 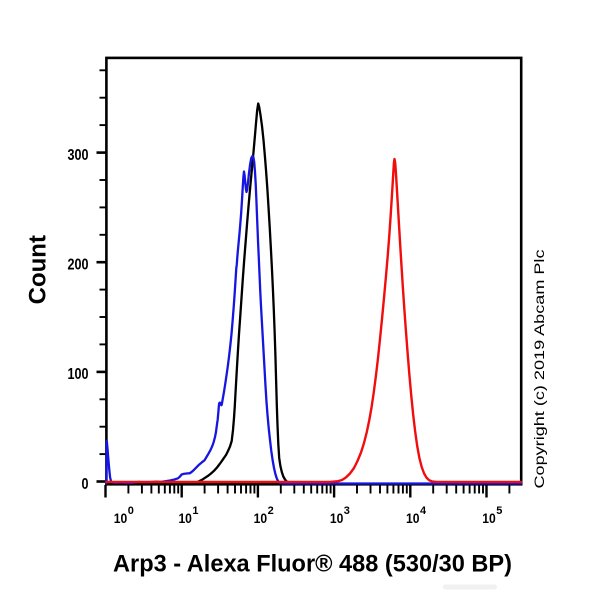 What do you see at coordinates (37, 269) in the screenshot?
I see `svg-text: Count` at bounding box center [37, 269].